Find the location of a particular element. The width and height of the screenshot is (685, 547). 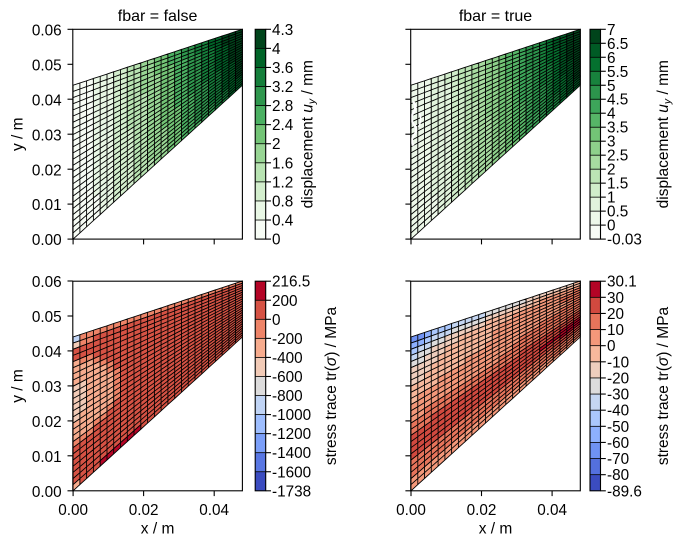

svg-text: -400 is located at coordinates (287, 358).